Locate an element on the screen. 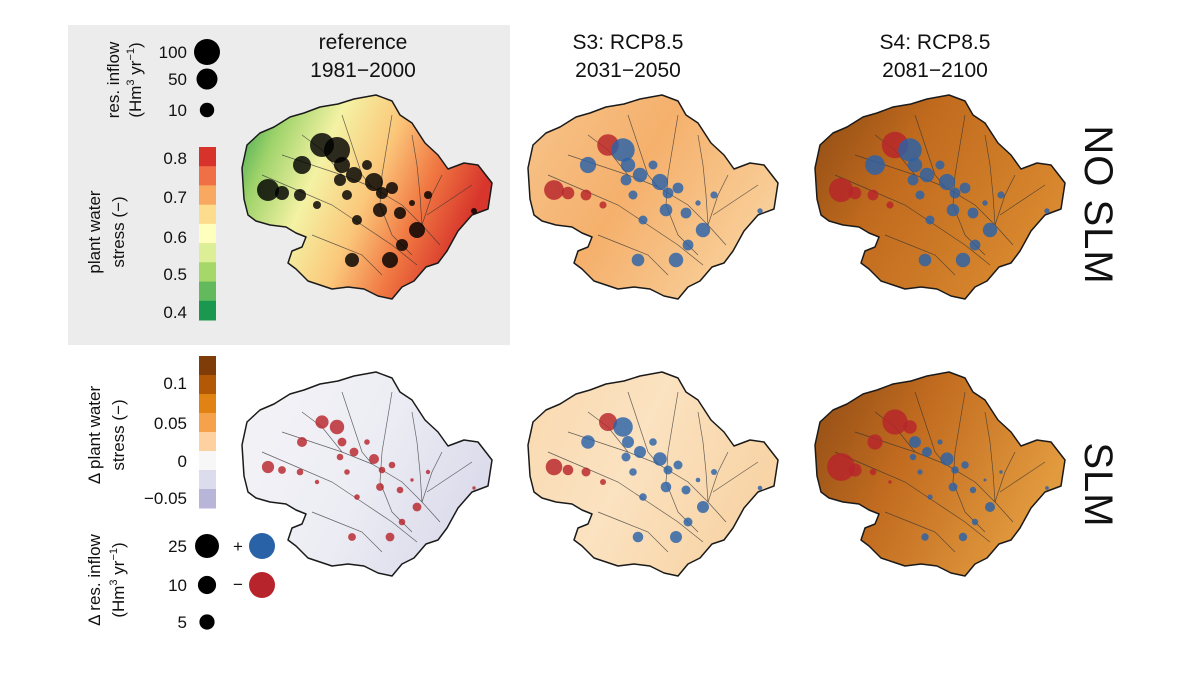 Image resolution: width=1200 pixels, height=675 pixels. stress-colorbar-tick: 0.6 is located at coordinates (175, 237).